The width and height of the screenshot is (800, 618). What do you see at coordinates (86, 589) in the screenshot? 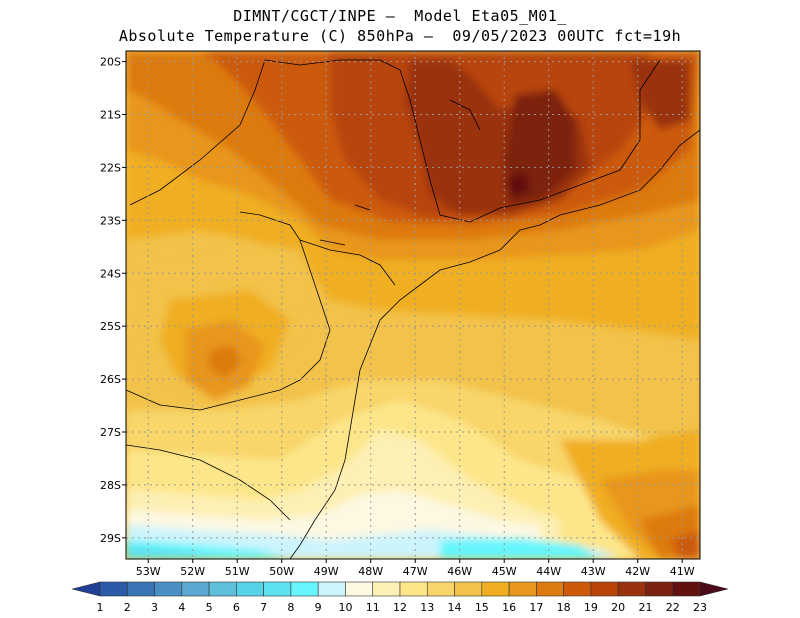
I see `colorbar-arrow-left` at bounding box center [86, 589].